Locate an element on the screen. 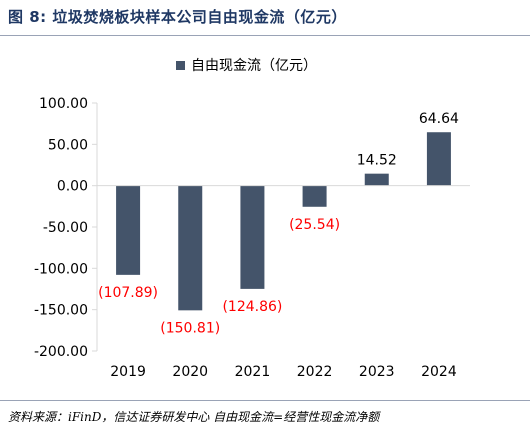  data-label: 14.52 is located at coordinates (377, 161).